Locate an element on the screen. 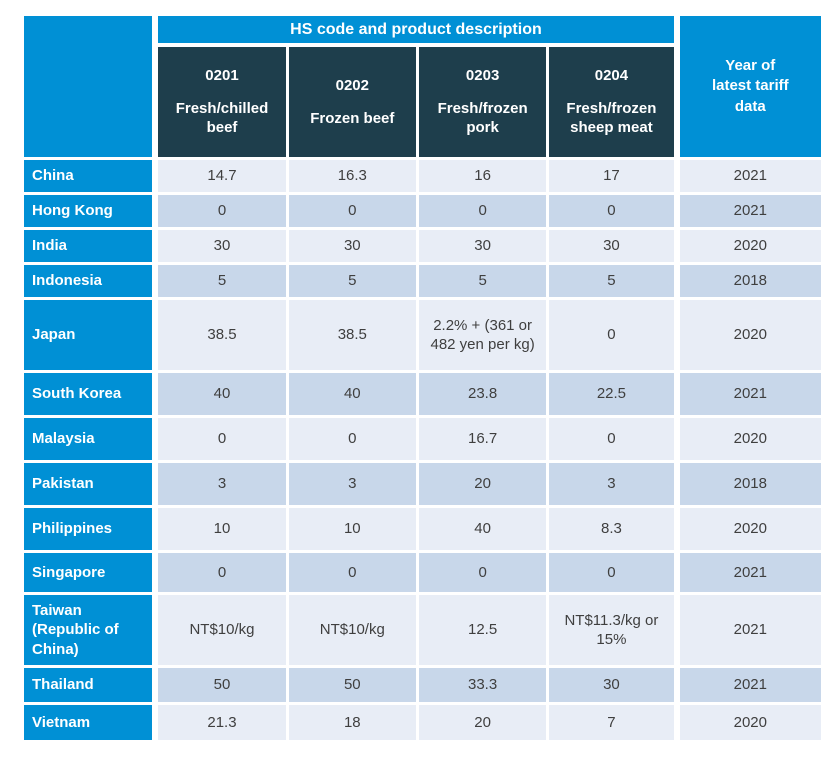 The image size is (832, 775). tariff-value: 16 is located at coordinates (484, 177).